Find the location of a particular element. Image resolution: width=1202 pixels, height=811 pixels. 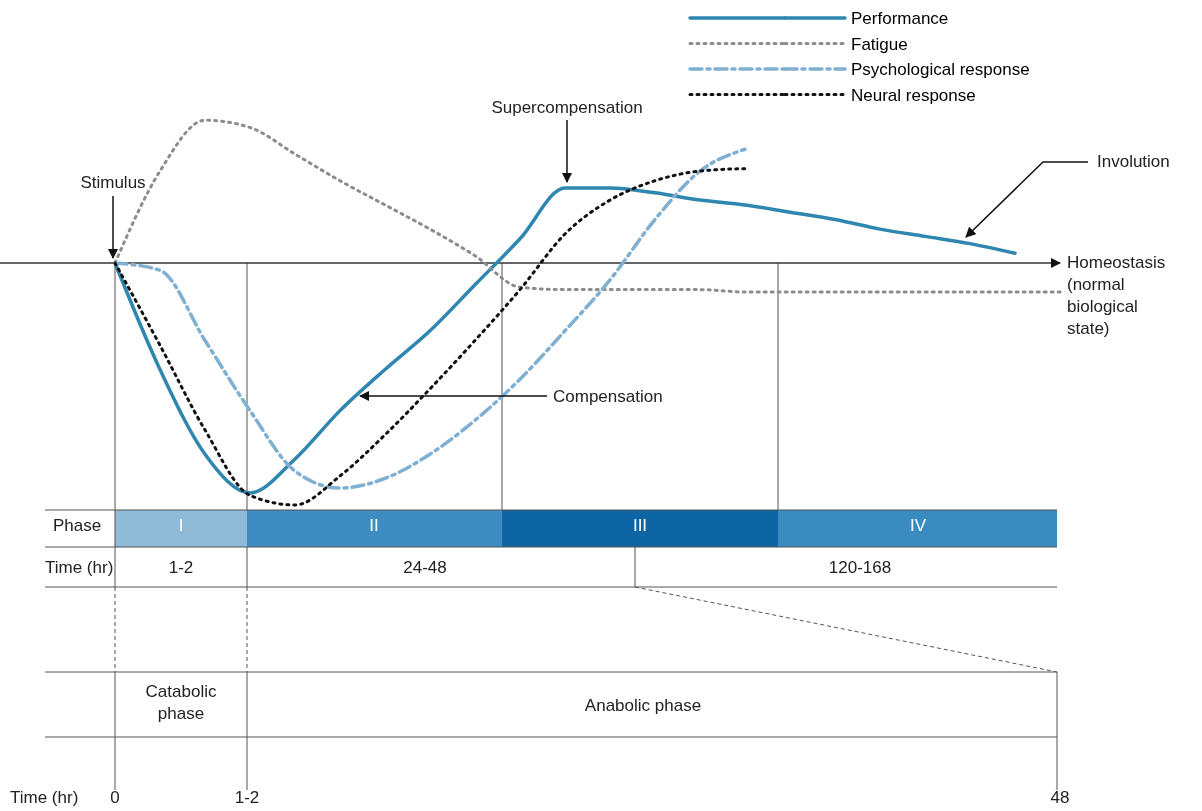

text: IV is located at coordinates (918, 525).